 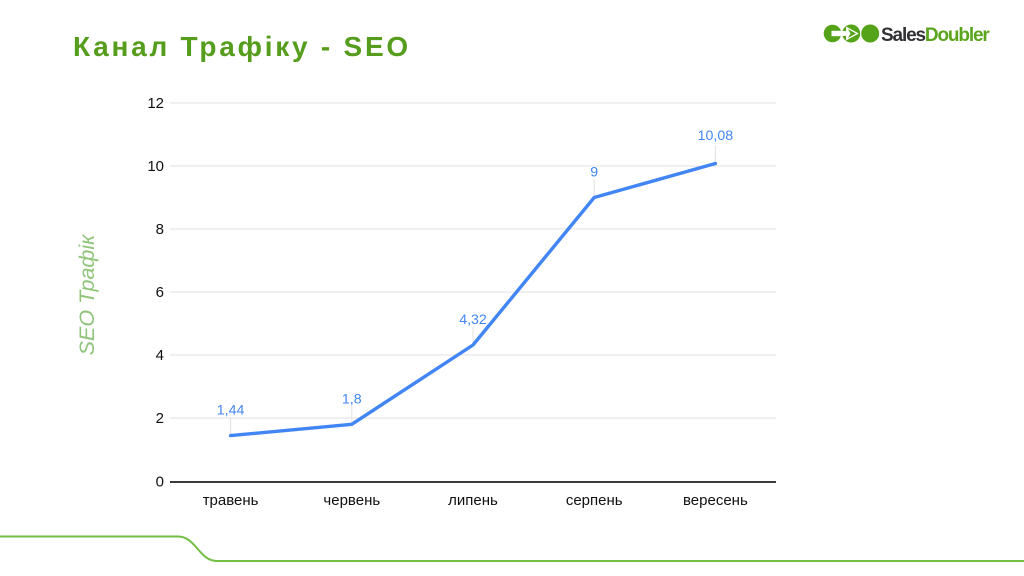 I want to click on svg-text: серпень, so click(x=594, y=500).